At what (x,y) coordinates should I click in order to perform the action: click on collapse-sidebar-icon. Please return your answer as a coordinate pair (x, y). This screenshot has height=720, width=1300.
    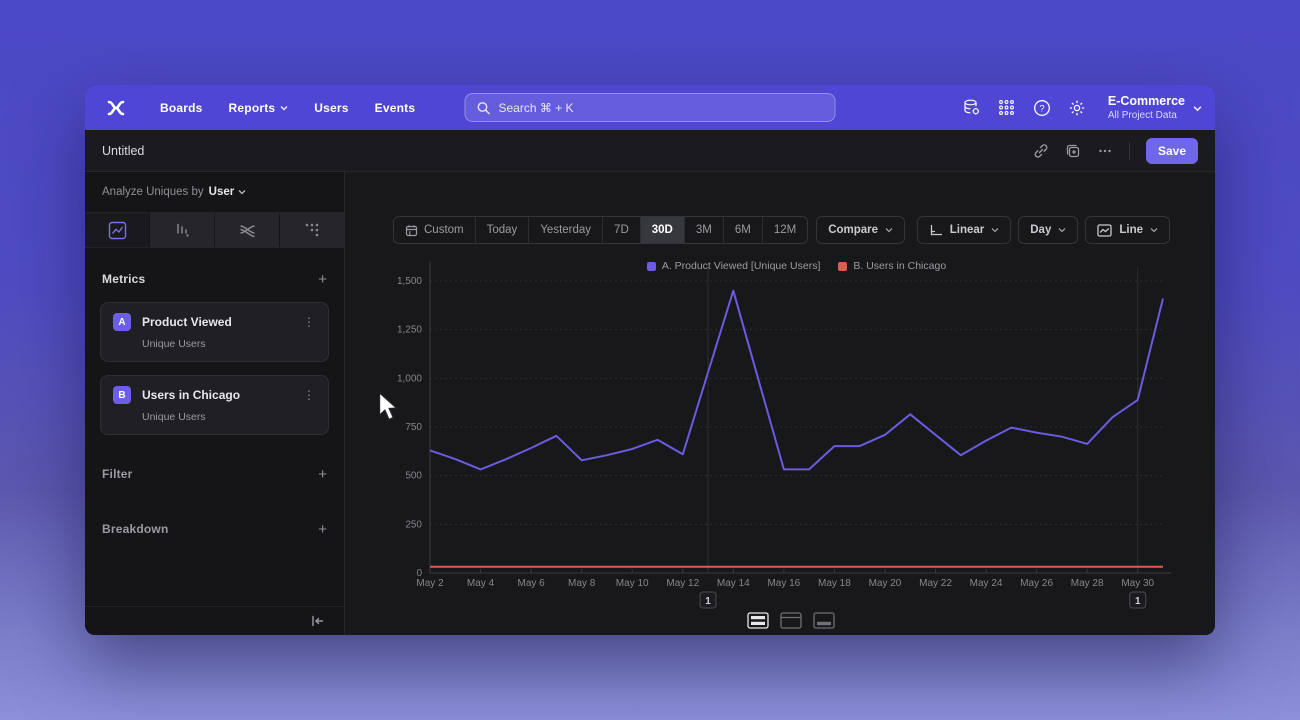
    Looking at the image, I should click on (317, 621).